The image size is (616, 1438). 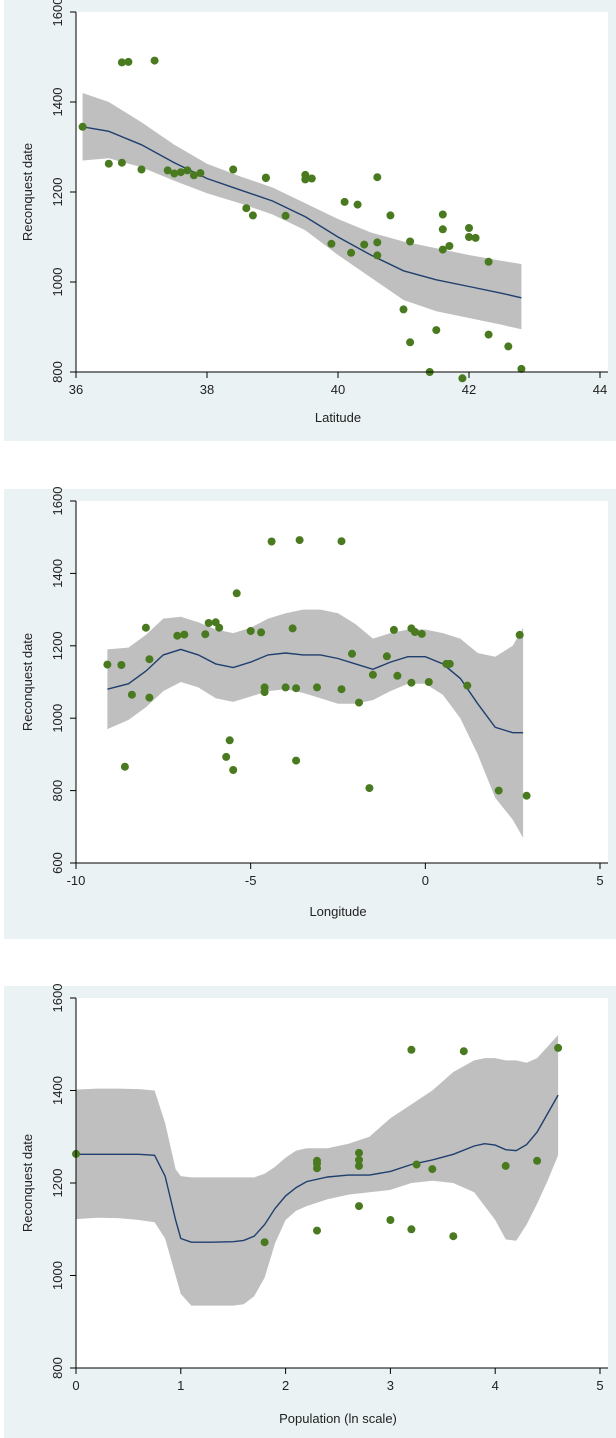 What do you see at coordinates (180, 1385) in the screenshot?
I see `x-tick-label: 1` at bounding box center [180, 1385].